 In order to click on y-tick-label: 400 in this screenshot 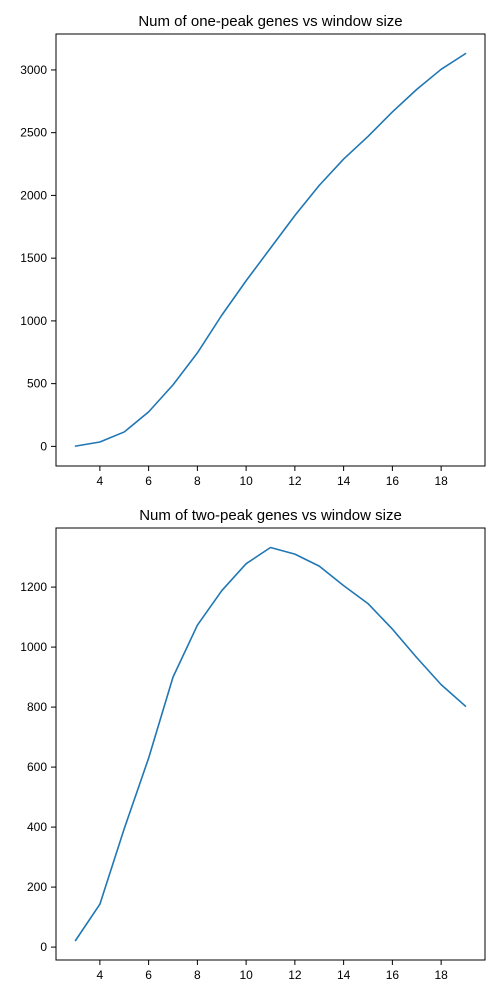, I will do `click(37, 827)`.